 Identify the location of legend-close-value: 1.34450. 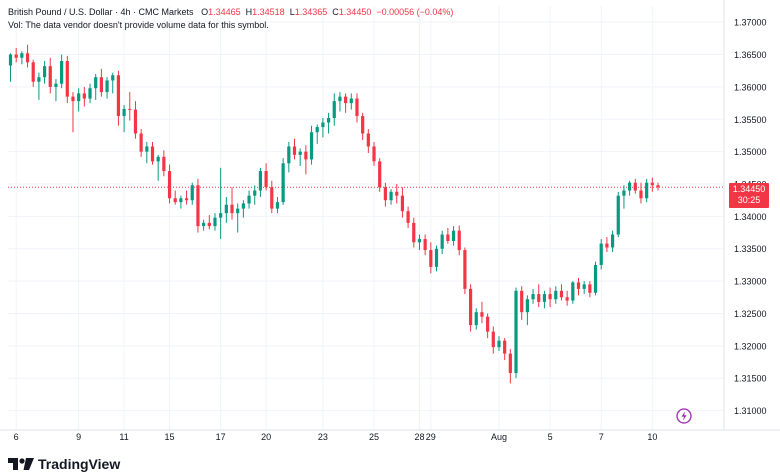
(355, 12).